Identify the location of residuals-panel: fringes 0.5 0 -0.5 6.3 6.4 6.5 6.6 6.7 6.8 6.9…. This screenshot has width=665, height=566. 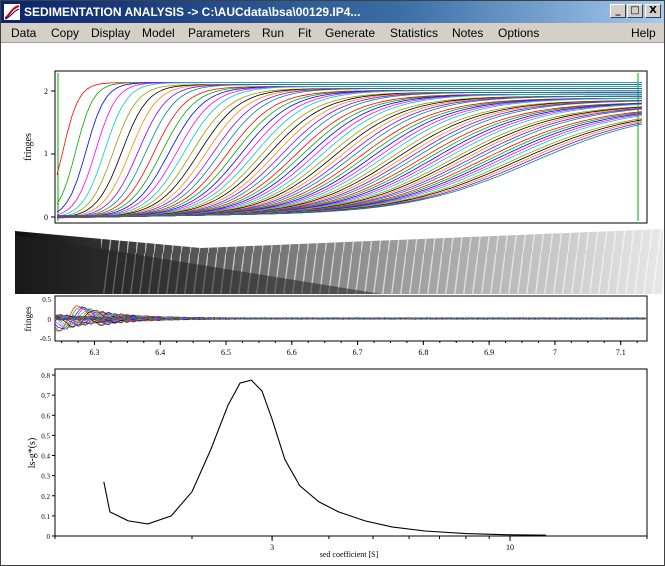
(335, 326).